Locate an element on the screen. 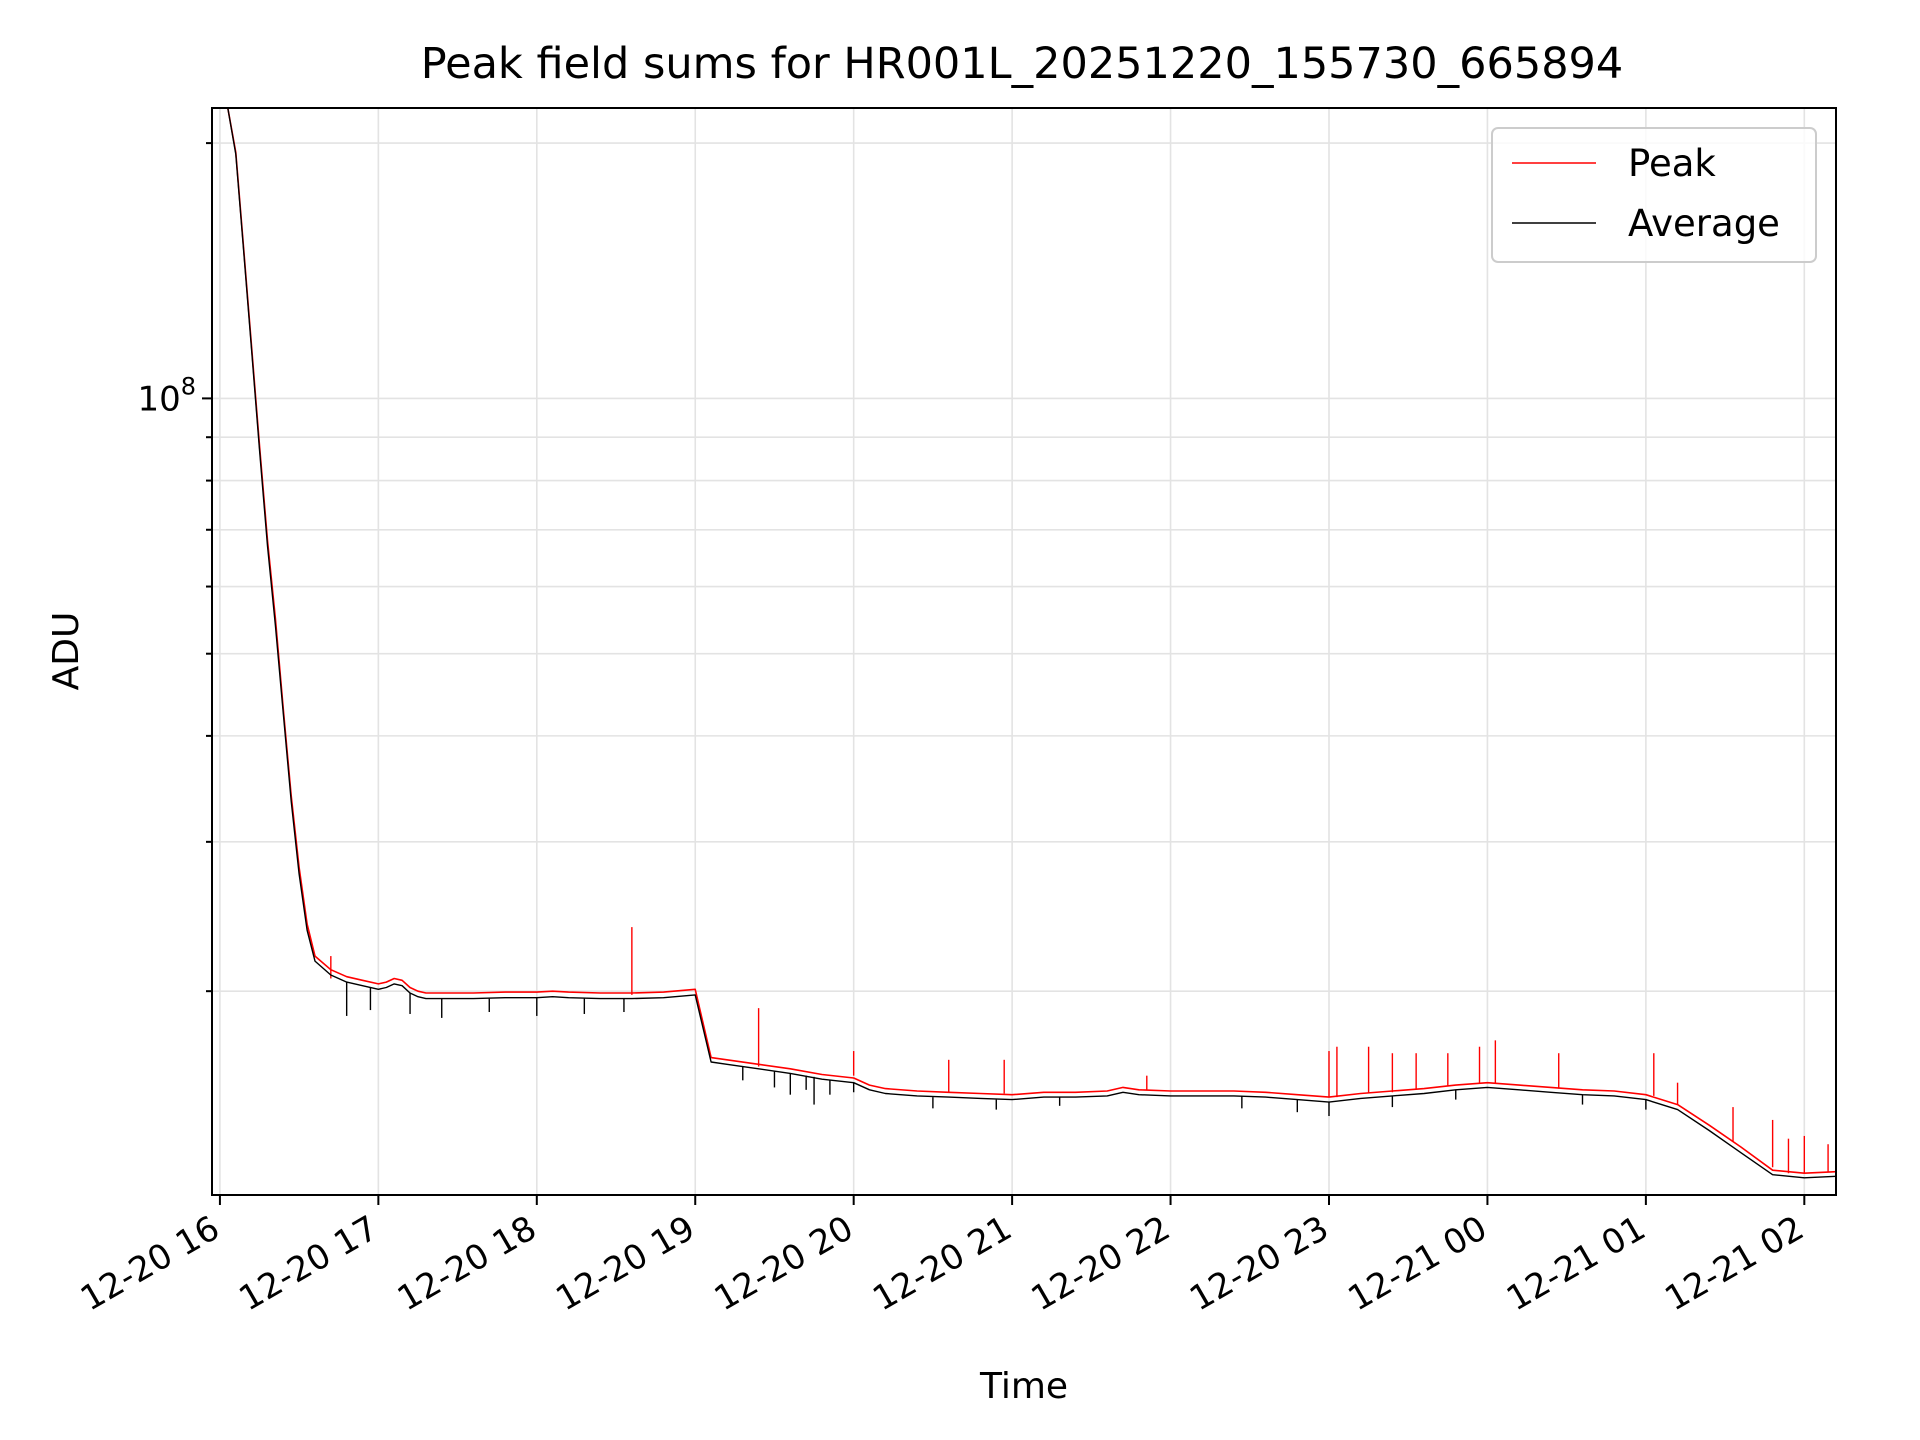 Image resolution: width=1920 pixels, height=1440 pixels. legend: Peak Average is located at coordinates (1654, 195).